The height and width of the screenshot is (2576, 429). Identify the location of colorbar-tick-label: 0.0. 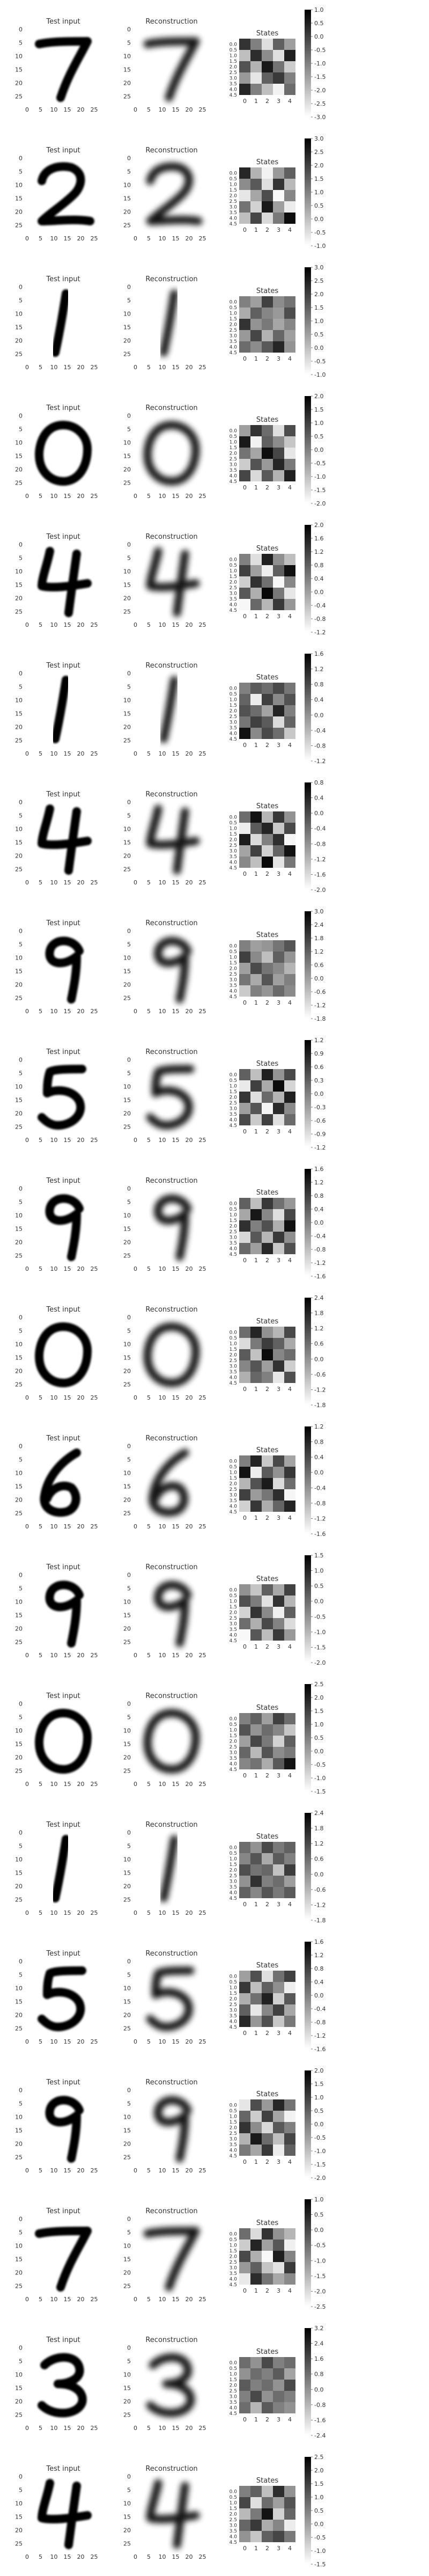
(319, 1874).